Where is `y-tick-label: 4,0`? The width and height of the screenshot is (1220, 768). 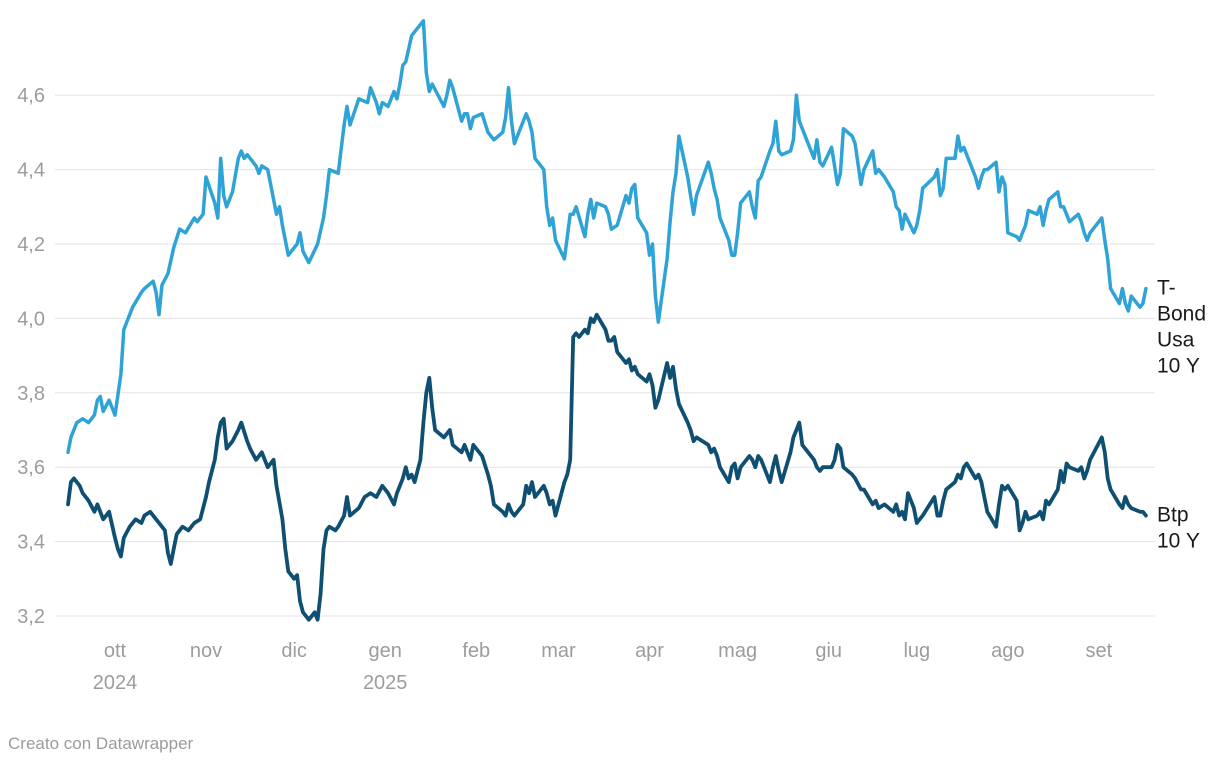
y-tick-label: 4,0 is located at coordinates (31, 319).